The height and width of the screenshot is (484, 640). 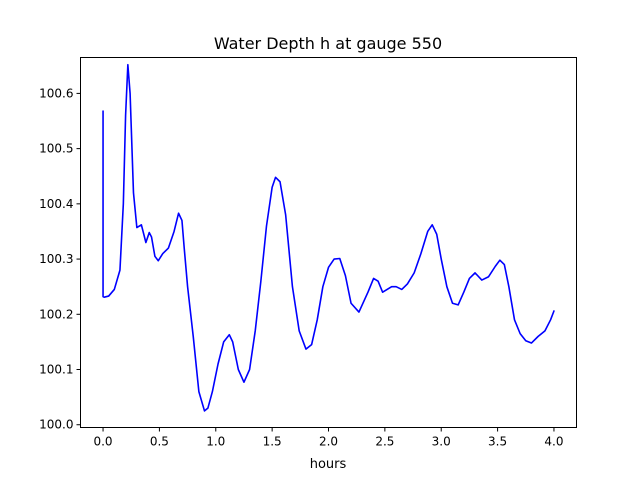 What do you see at coordinates (553, 442) in the screenshot?
I see `x-tick-label: 4.0` at bounding box center [553, 442].